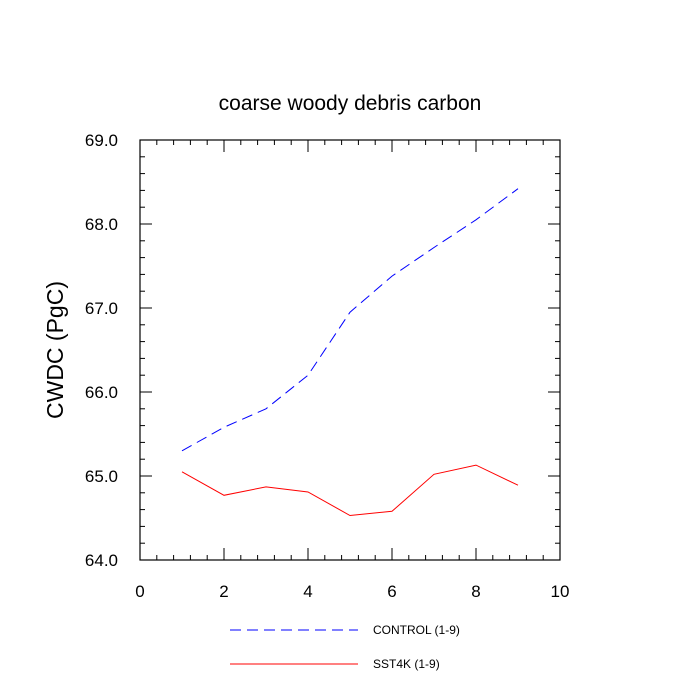 This screenshot has width=700, height=700. Describe the element at coordinates (223, 591) in the screenshot. I see `x-tick-label: 2` at that location.